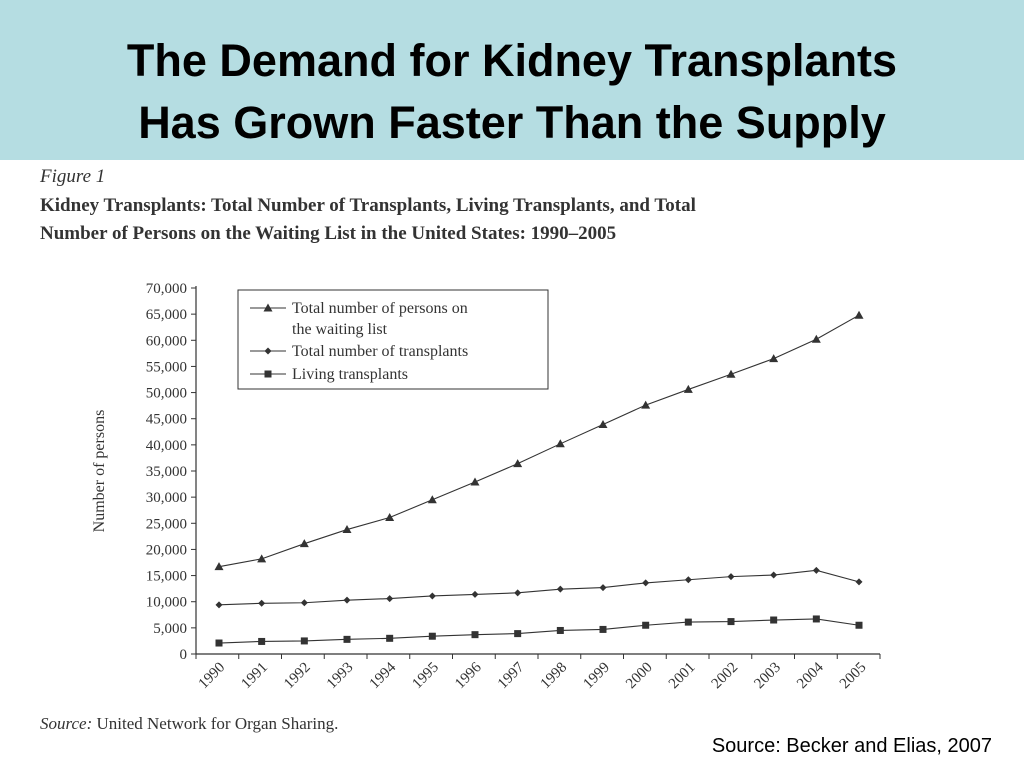 The height and width of the screenshot is (768, 1024). What do you see at coordinates (340, 329) in the screenshot?
I see `legend-label: the waiting list` at bounding box center [340, 329].